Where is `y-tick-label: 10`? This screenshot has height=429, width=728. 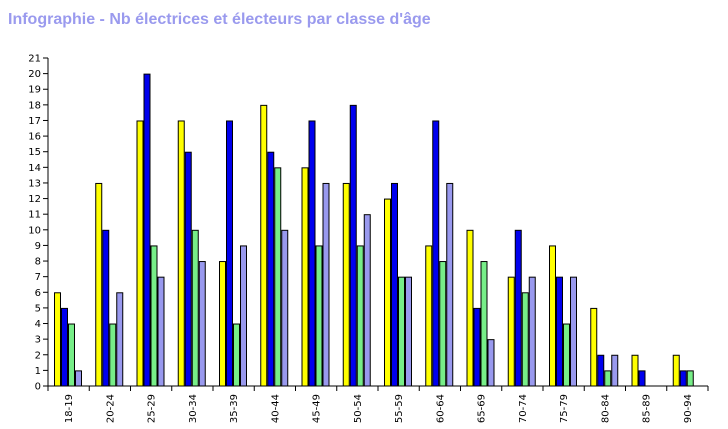
y-tick-label: 10 is located at coordinates (34, 230).